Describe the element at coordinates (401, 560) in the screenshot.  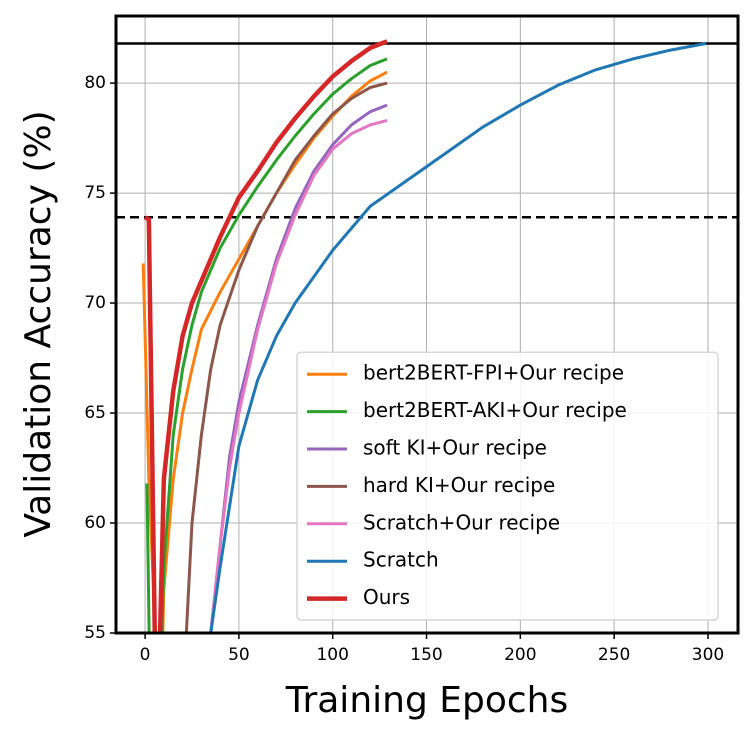
I see `legend-label: Scratch` at that location.